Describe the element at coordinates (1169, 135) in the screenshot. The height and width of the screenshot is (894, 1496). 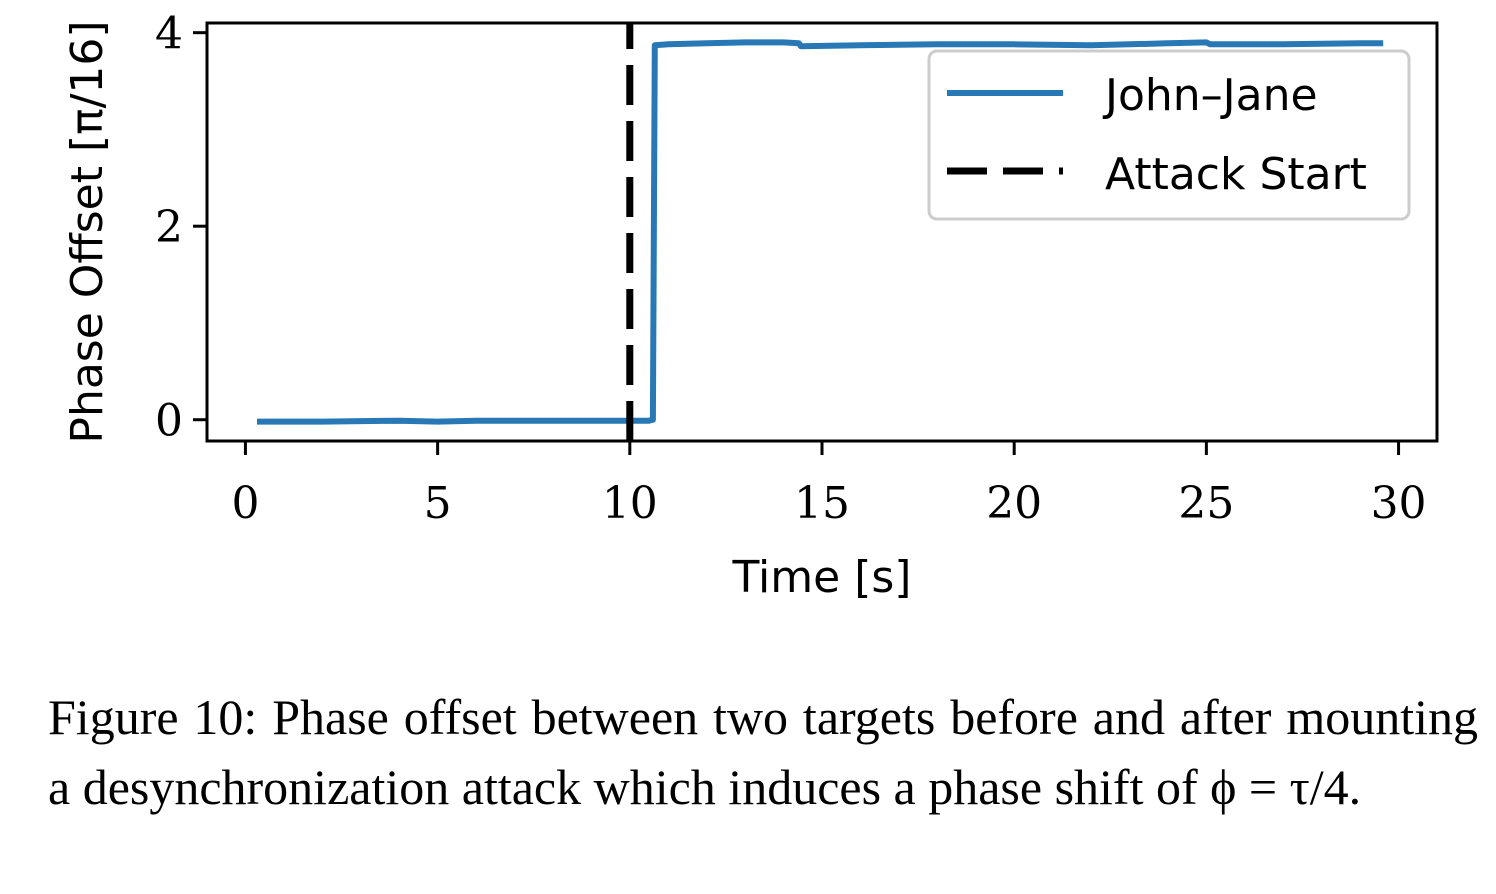
I see `legend: John–Jane Attack Start` at that location.